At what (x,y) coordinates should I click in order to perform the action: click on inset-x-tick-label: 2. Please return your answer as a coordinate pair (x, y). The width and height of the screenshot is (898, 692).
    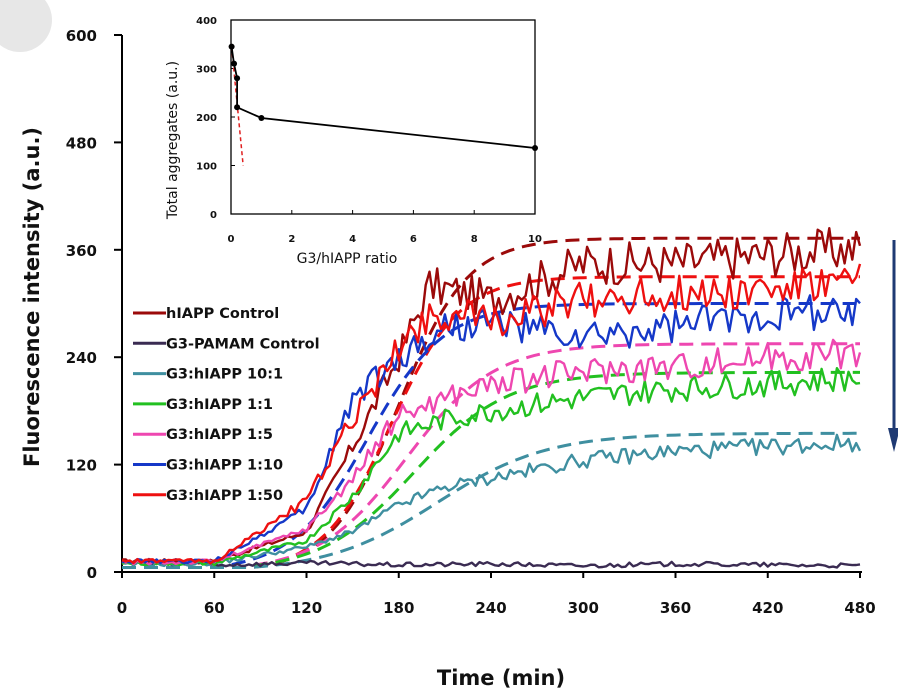
    Looking at the image, I should click on (291, 239).